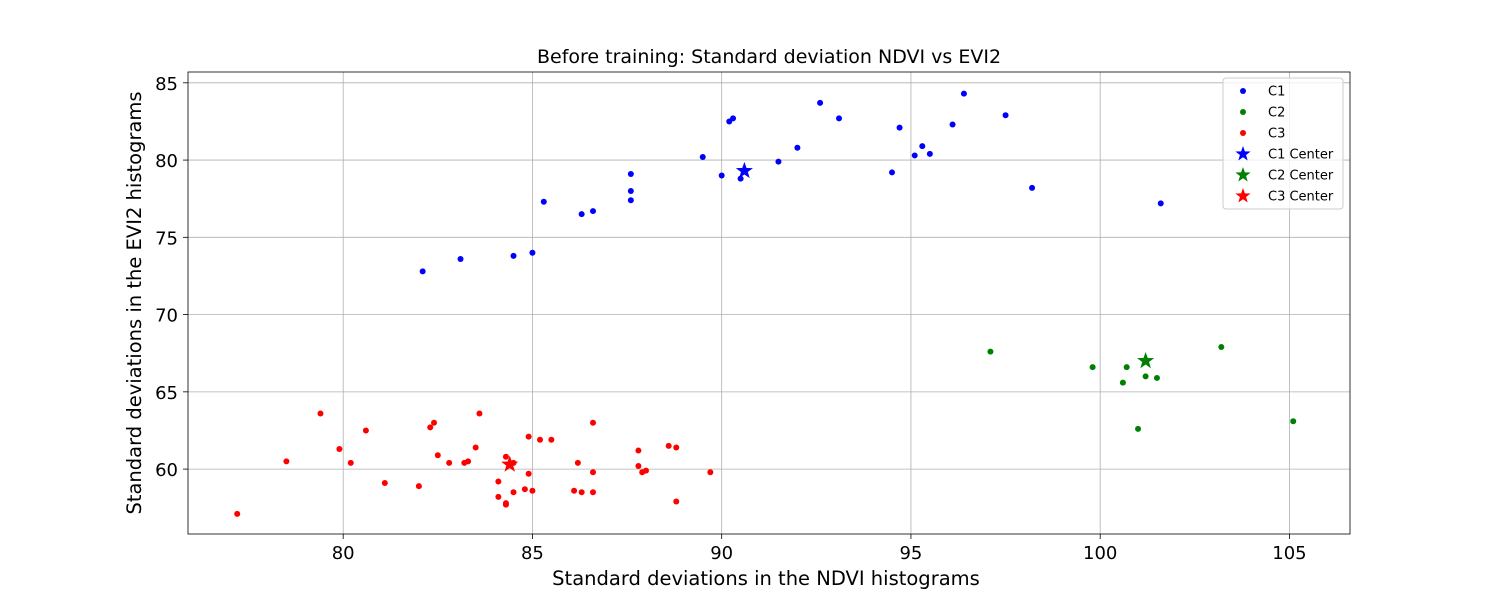 This screenshot has height=605, width=1500. I want to click on c3-center-marker, so click(510, 463).